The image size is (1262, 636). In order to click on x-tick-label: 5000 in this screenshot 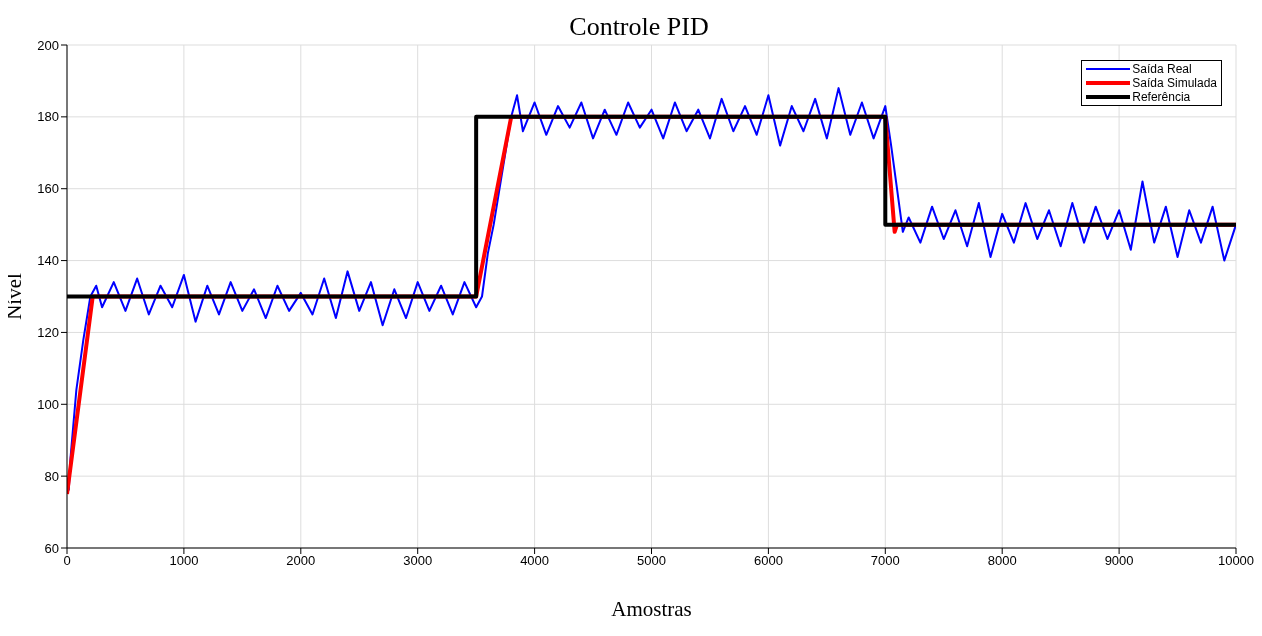, I will do `click(651, 561)`.